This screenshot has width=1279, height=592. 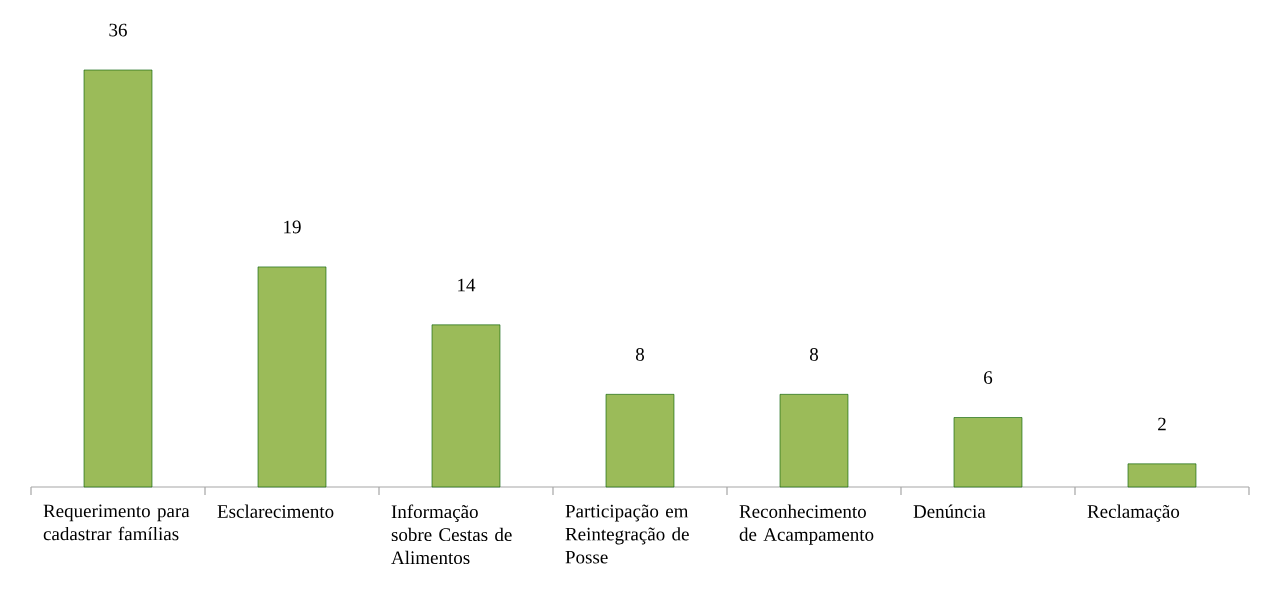 I want to click on x-tick-label: Participação em Reintegração de Posse, so click(x=627, y=534).